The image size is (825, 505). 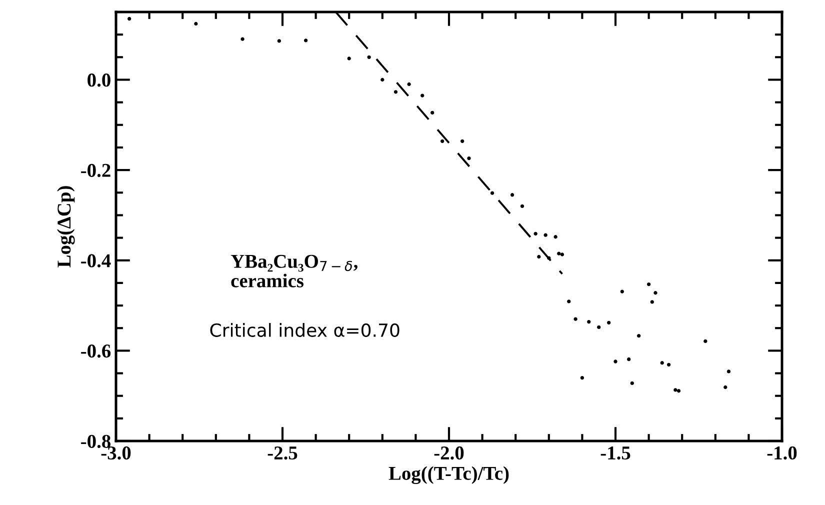 What do you see at coordinates (96, 261) in the screenshot?
I see `y-tick-label: -0.4` at bounding box center [96, 261].